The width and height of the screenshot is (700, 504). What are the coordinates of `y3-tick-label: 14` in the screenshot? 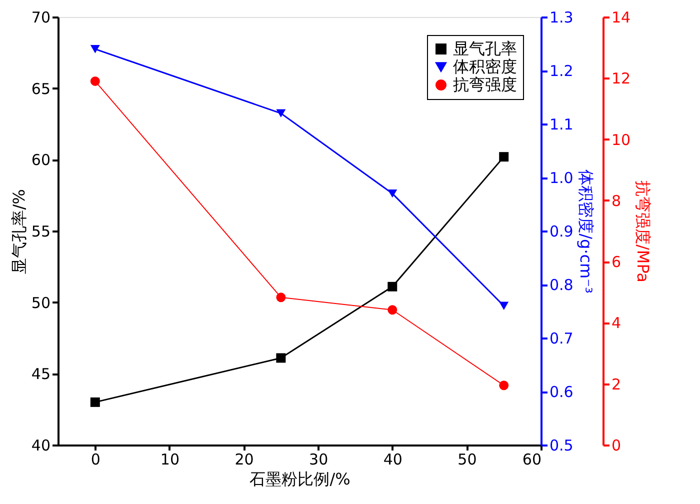 It's located at (621, 17).